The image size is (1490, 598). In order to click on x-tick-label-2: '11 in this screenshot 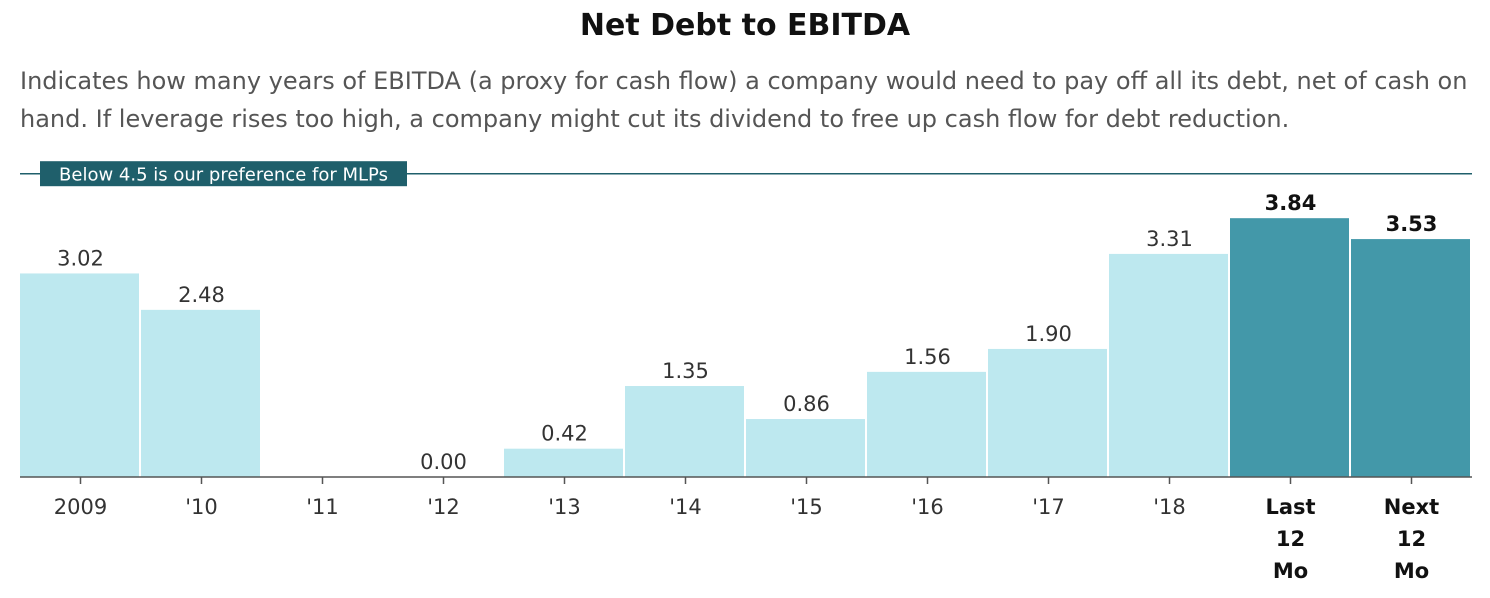, I will do `click(322, 507)`.